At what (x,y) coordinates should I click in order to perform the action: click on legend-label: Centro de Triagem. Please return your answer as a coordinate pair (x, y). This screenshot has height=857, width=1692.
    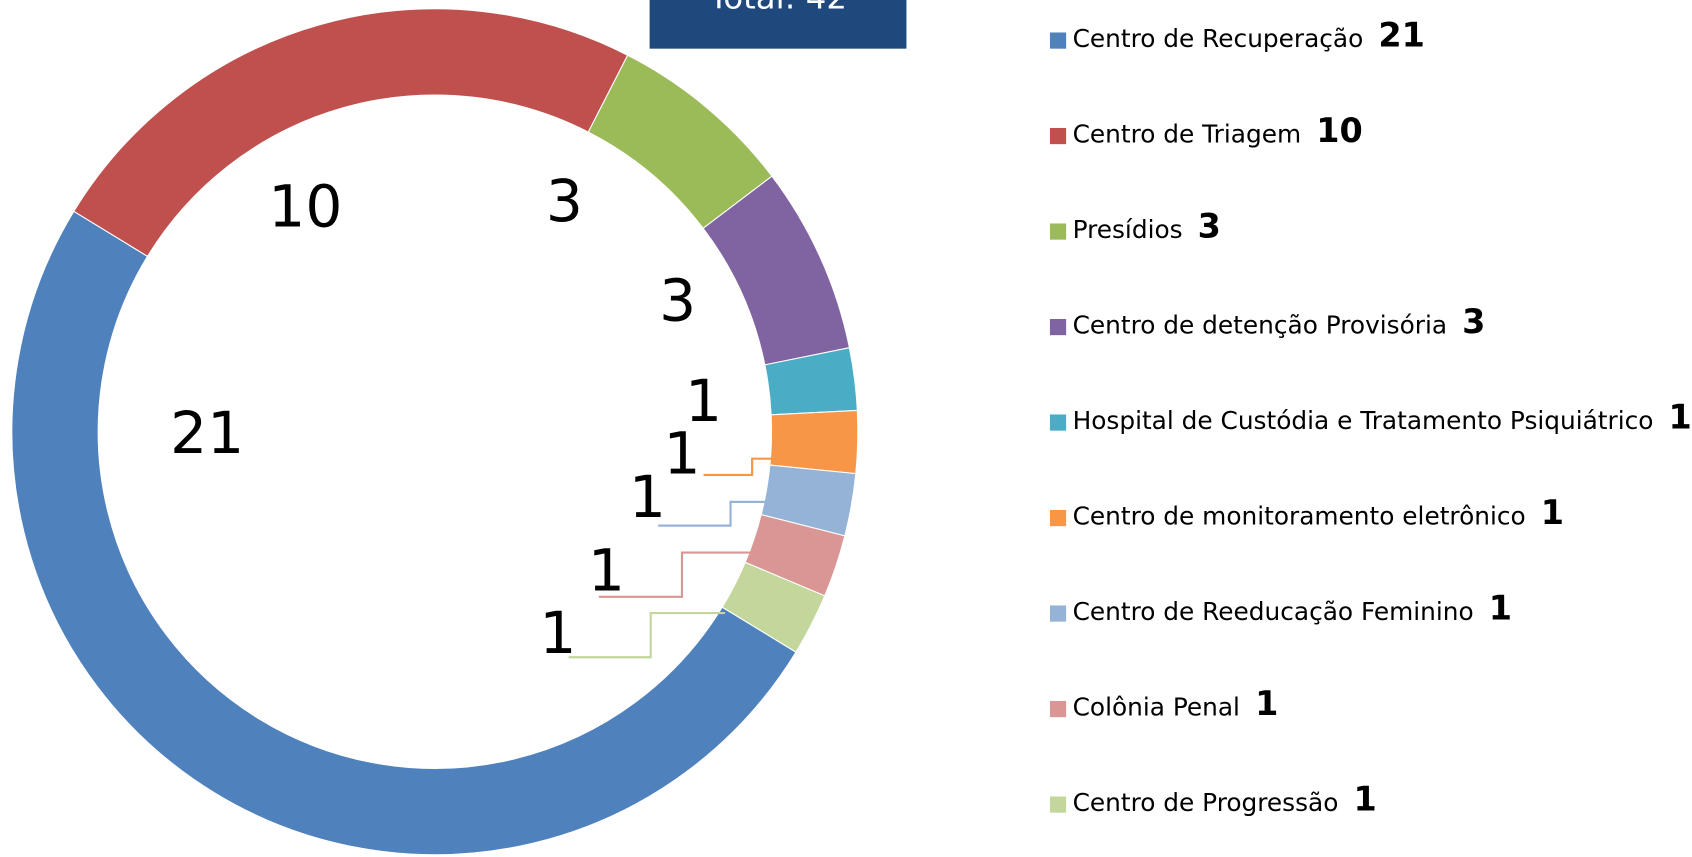
    Looking at the image, I should click on (1187, 134).